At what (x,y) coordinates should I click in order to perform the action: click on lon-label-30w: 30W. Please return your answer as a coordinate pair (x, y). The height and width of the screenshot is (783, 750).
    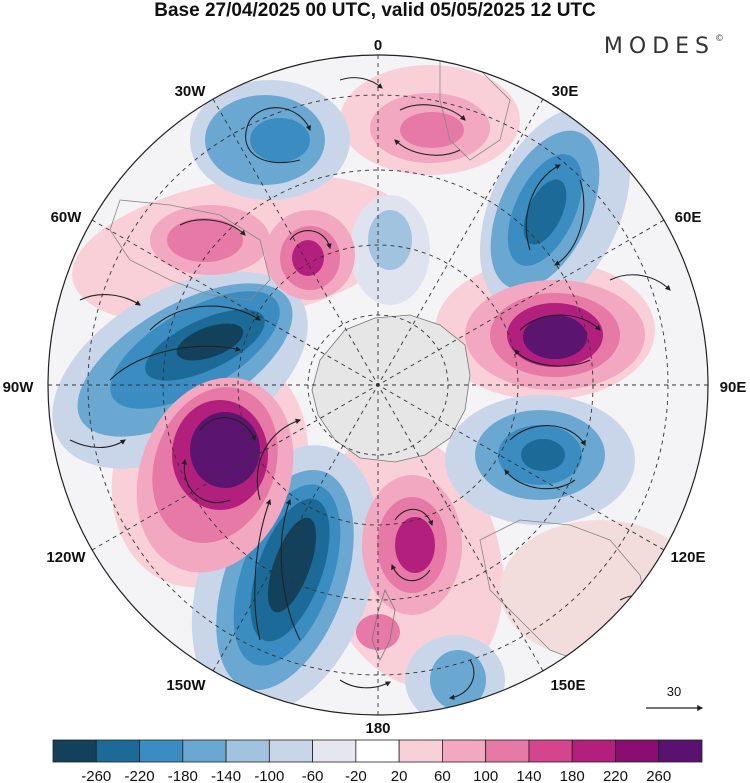
    Looking at the image, I should click on (191, 91).